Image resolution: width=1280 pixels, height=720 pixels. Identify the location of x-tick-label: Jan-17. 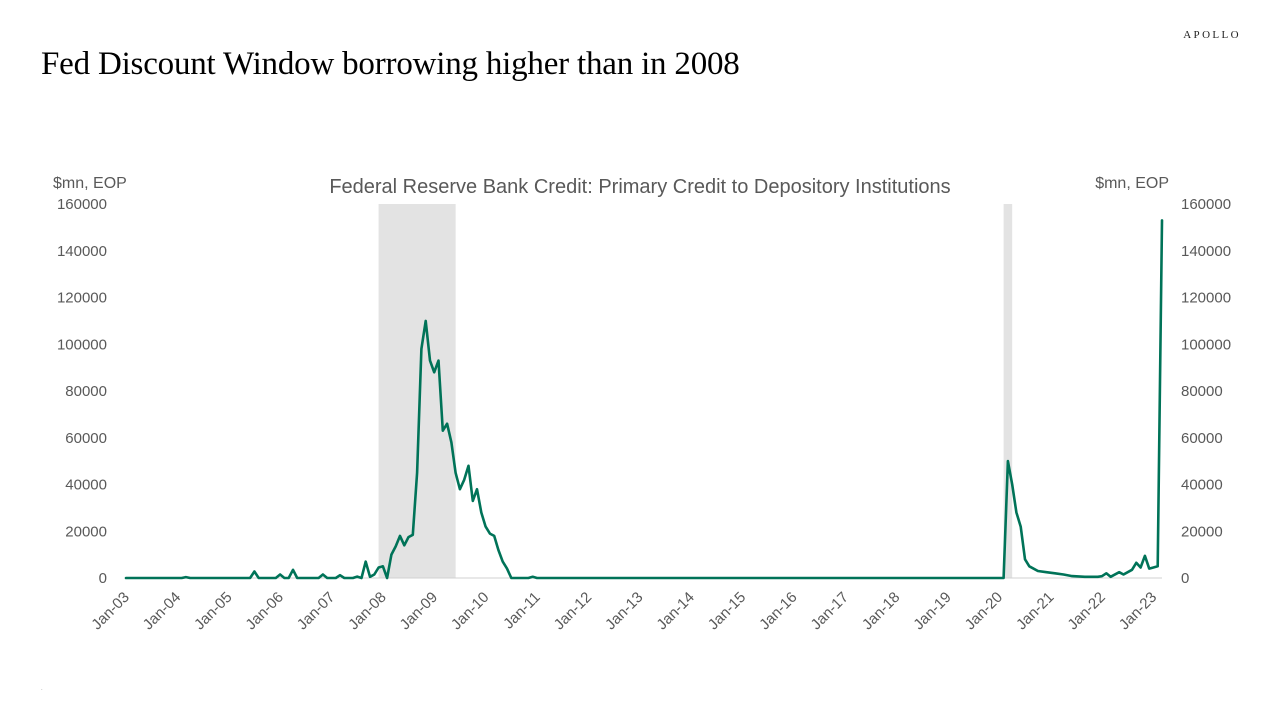
(830, 611).